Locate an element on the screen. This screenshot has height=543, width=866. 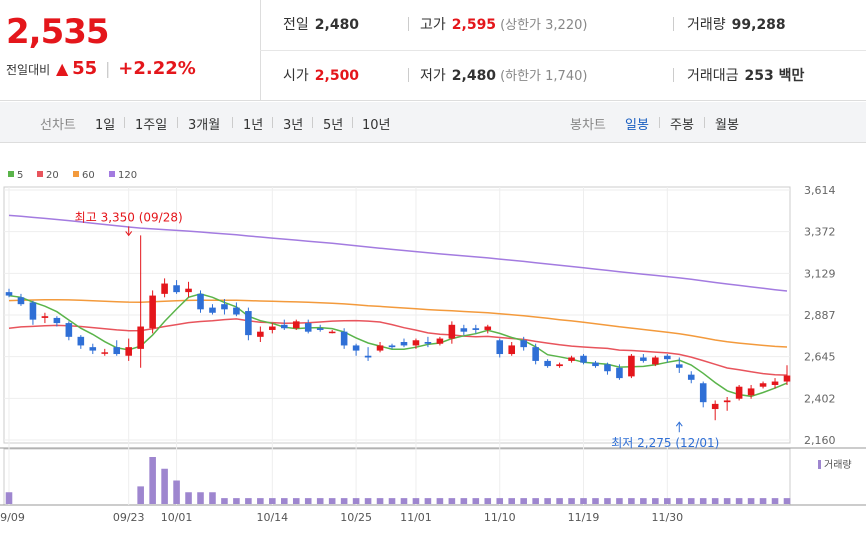
high-price: 고가 2,595 (상한가 3,220) is located at coordinates (503, 24).